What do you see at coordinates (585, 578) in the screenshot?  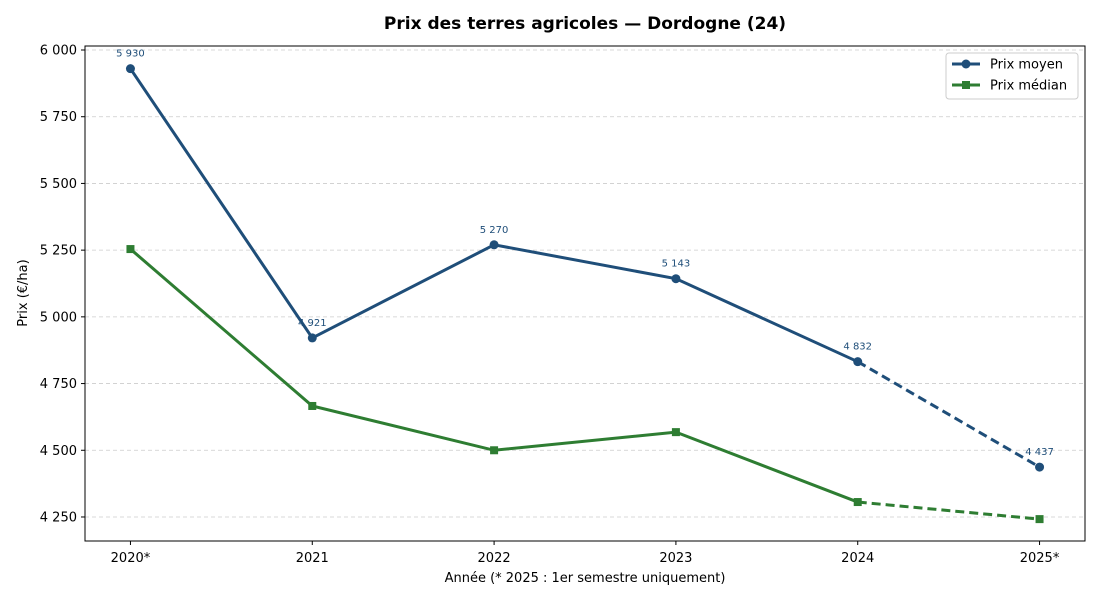 I see `x-axis-label: Année (* 2025 : 1er semestre uniquement)` at bounding box center [585, 578].